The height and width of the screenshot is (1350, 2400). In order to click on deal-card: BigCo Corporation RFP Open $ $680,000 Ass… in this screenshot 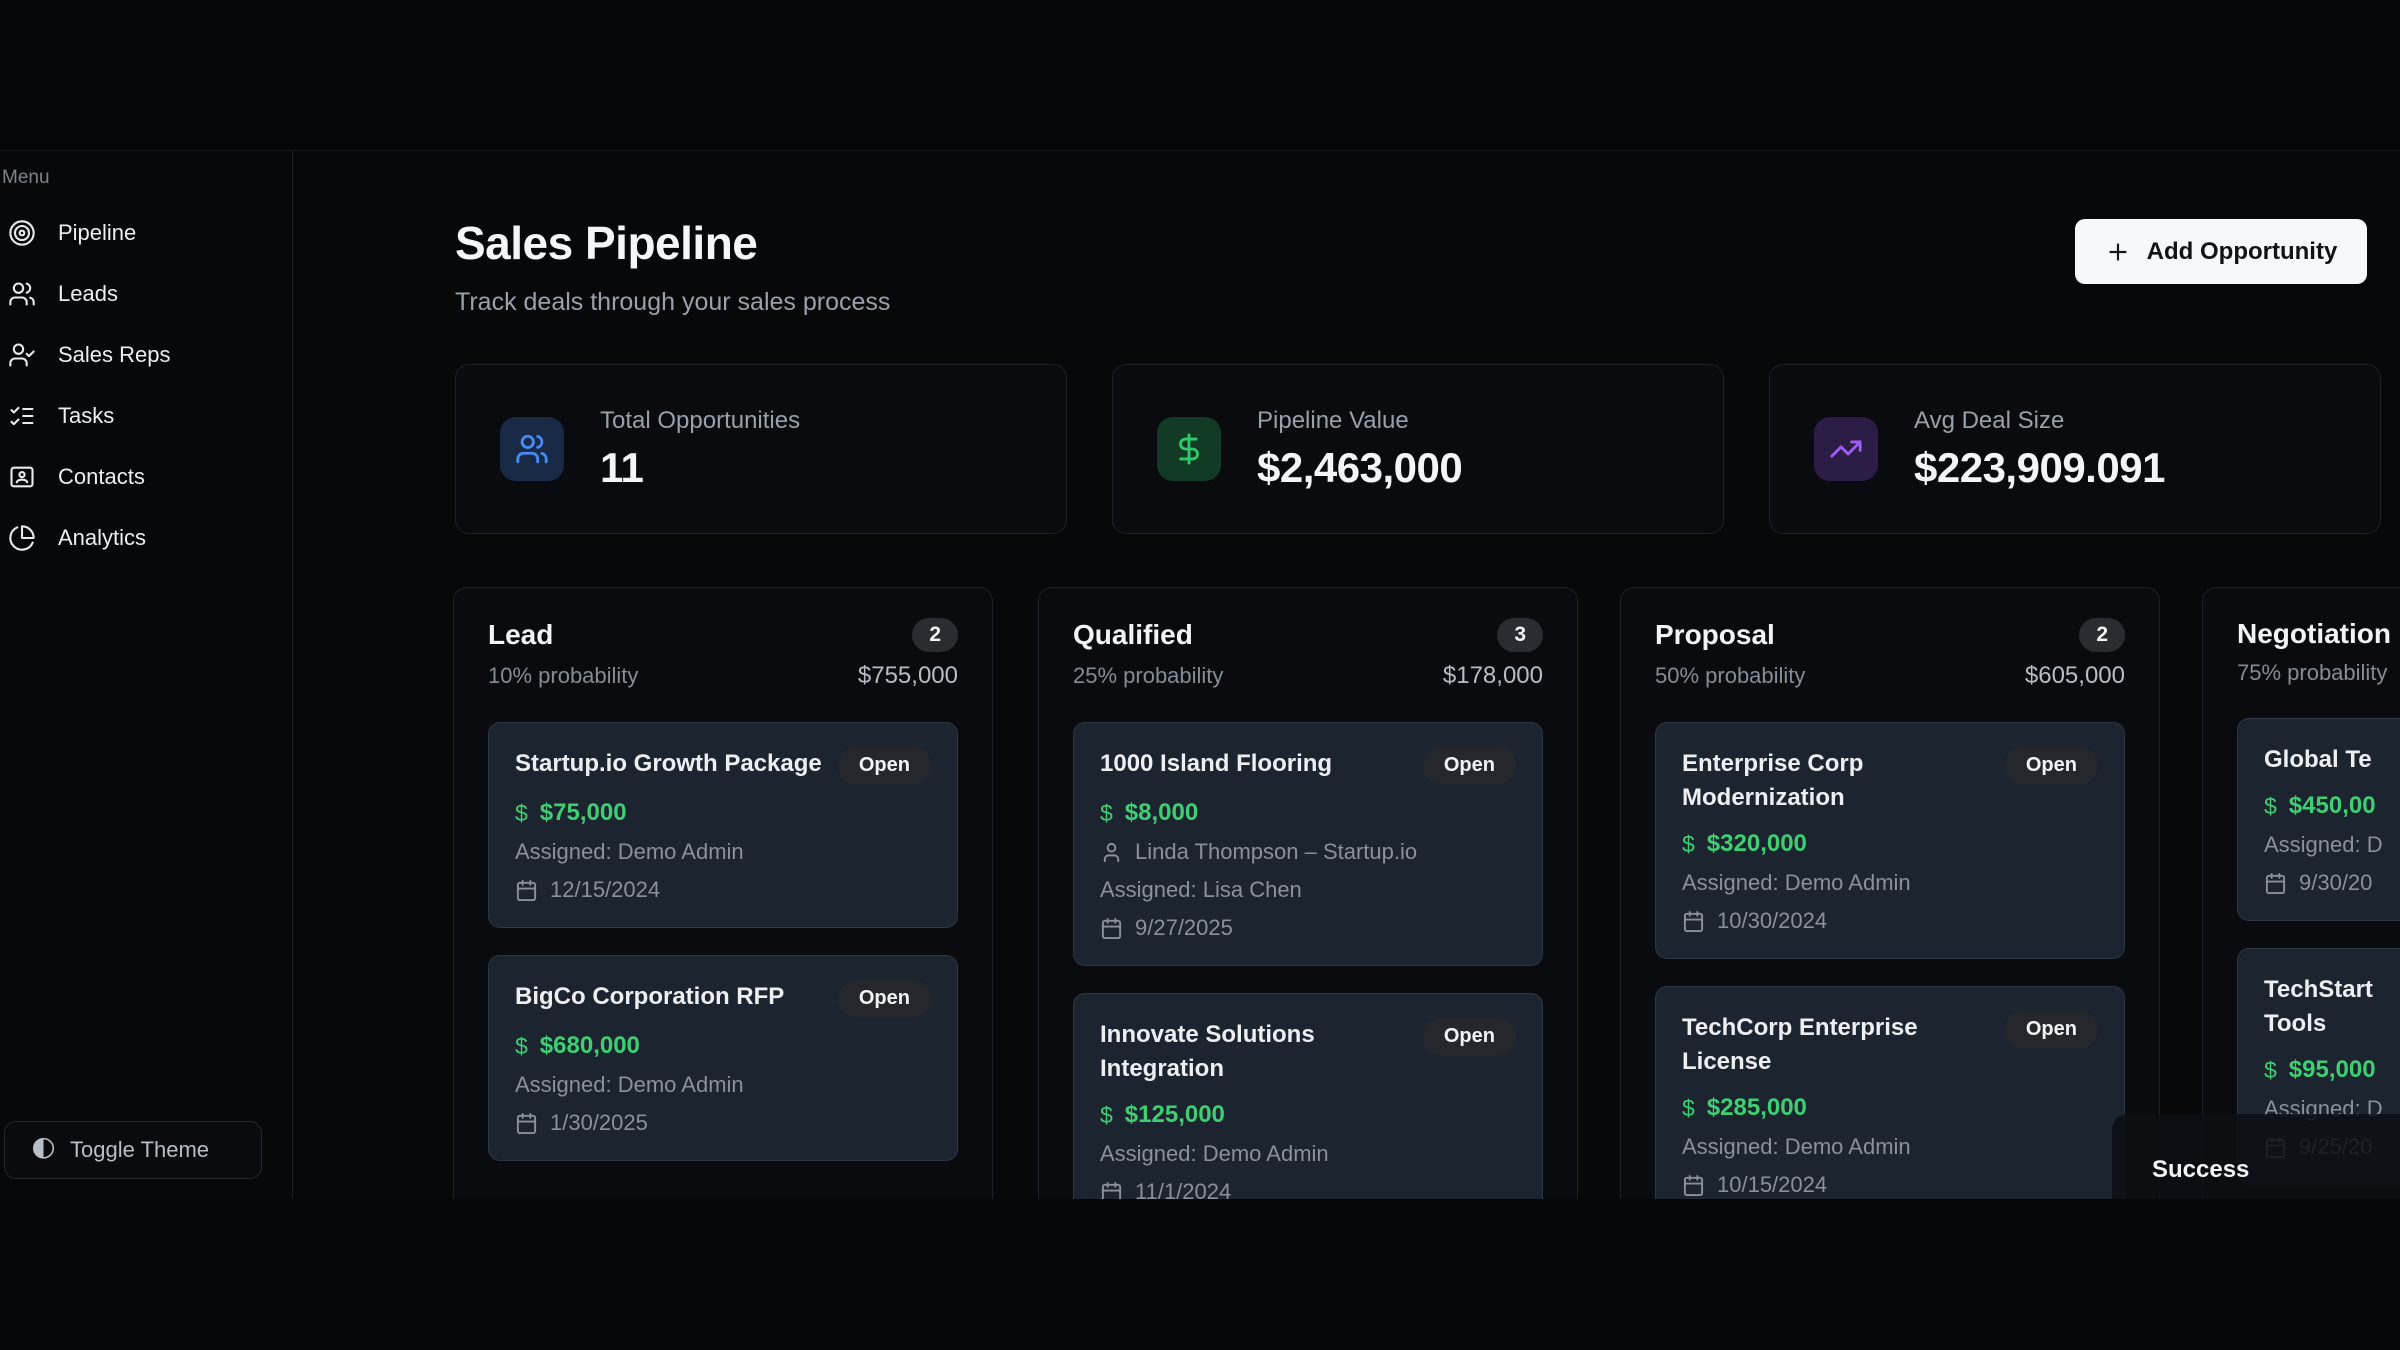, I will do `click(723, 1058)`.